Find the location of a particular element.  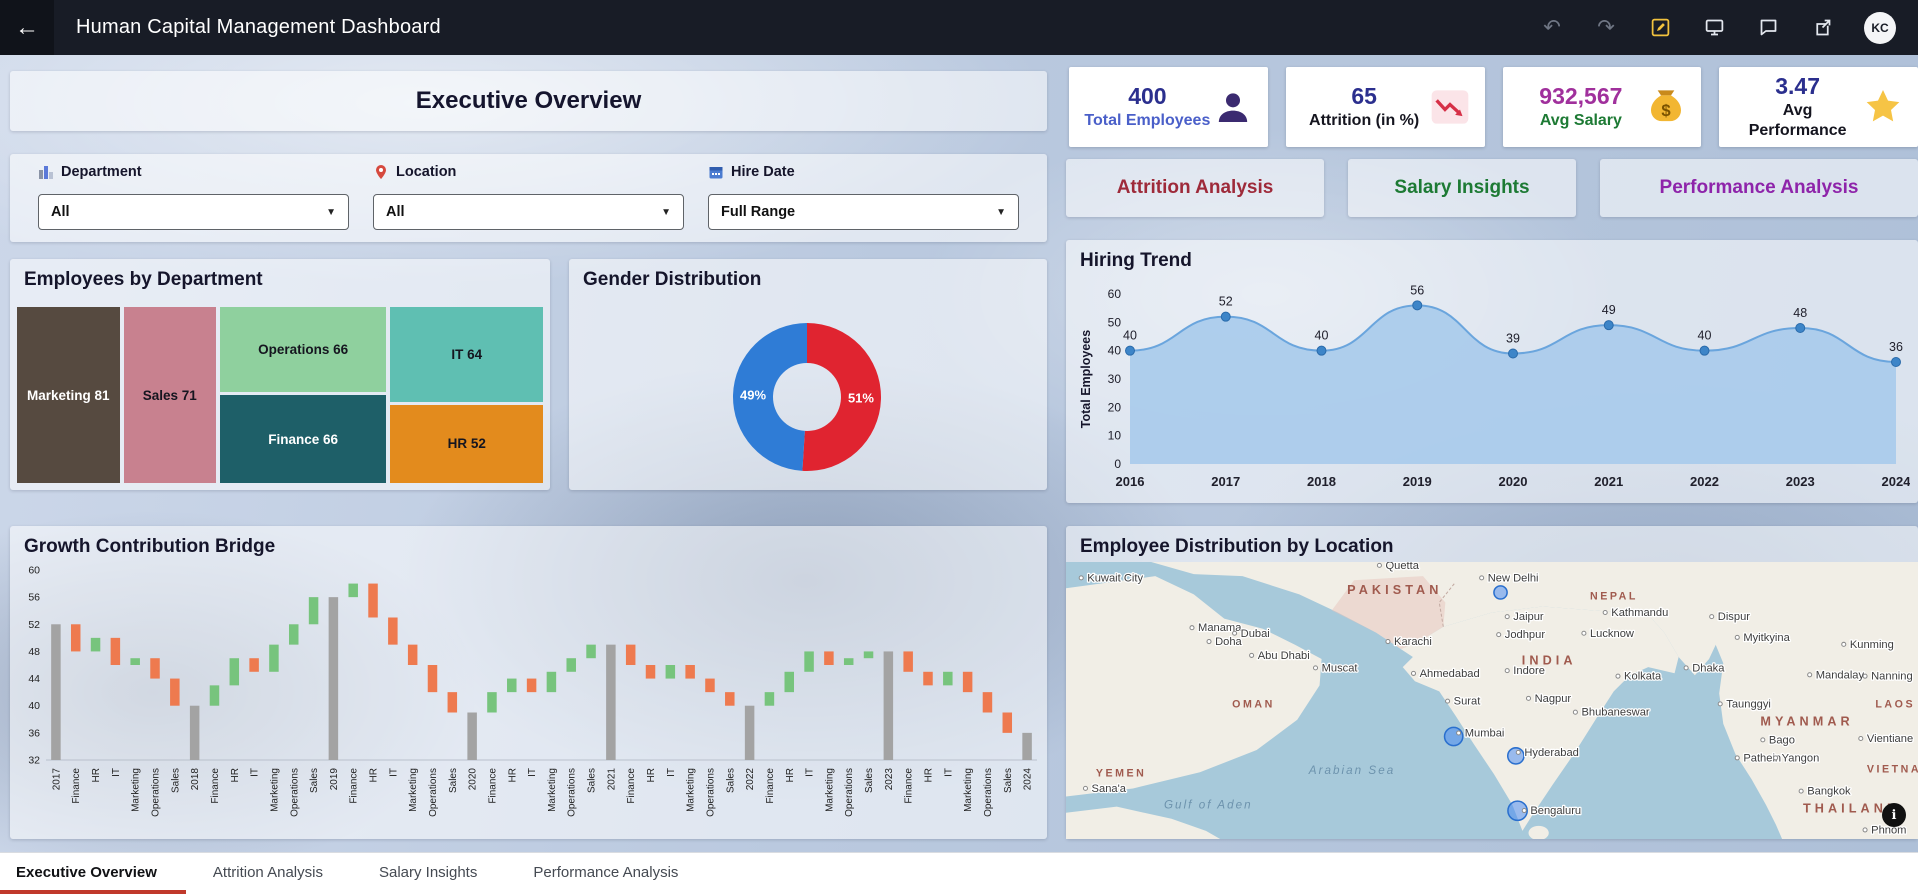

treemap-tile-it: IT 64 is located at coordinates (466, 355).